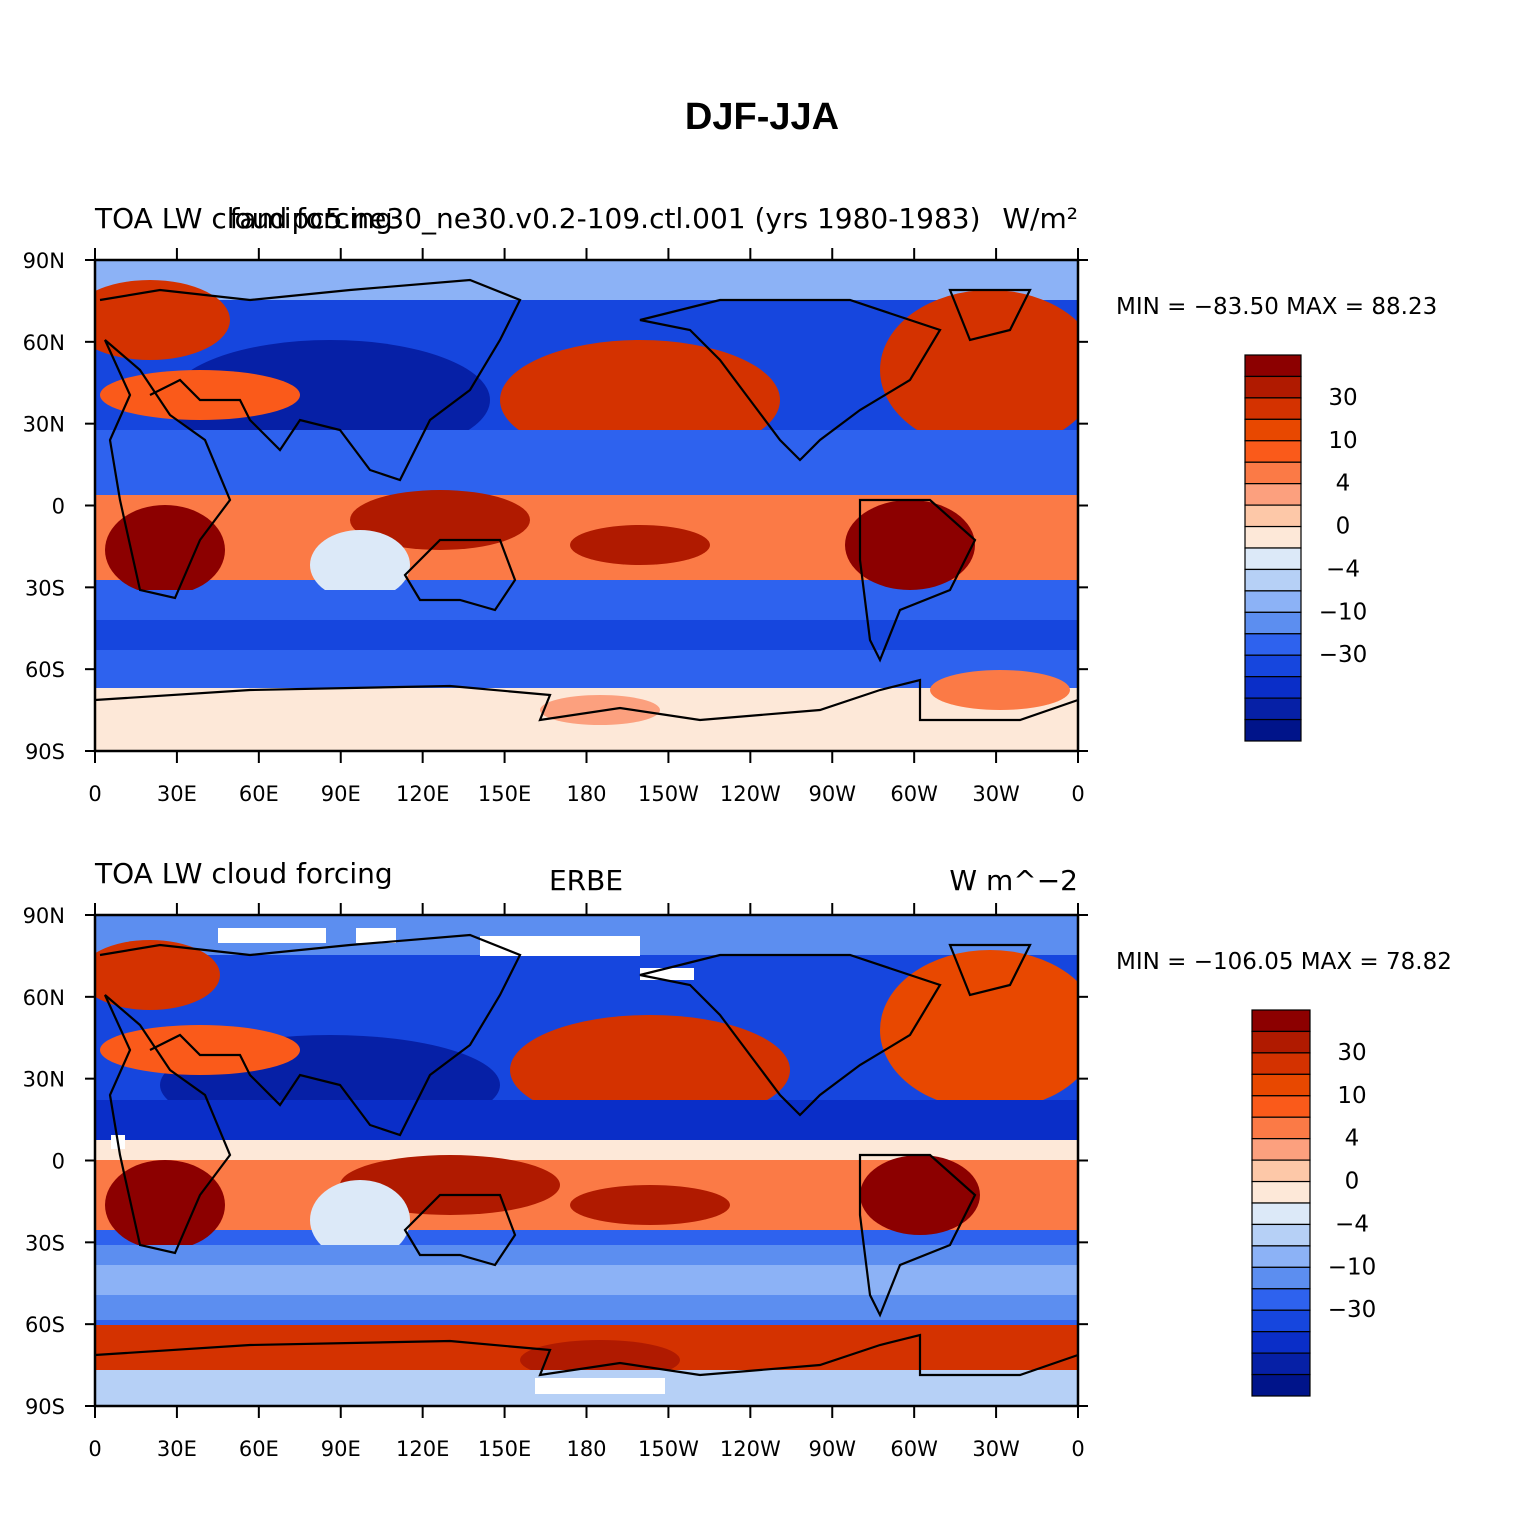 The height and width of the screenshot is (1524, 1524). I want to click on panel-1-coast-north-america, so click(790, 380).